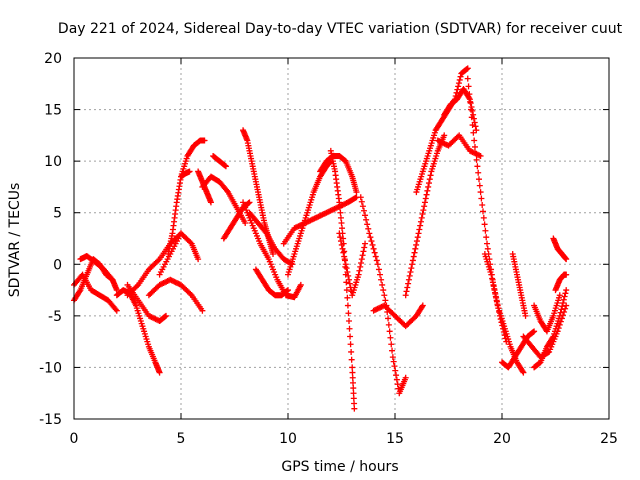 The width and height of the screenshot is (640, 480). Describe the element at coordinates (487, 210) in the screenshot. I see `series-sat-ad` at that location.